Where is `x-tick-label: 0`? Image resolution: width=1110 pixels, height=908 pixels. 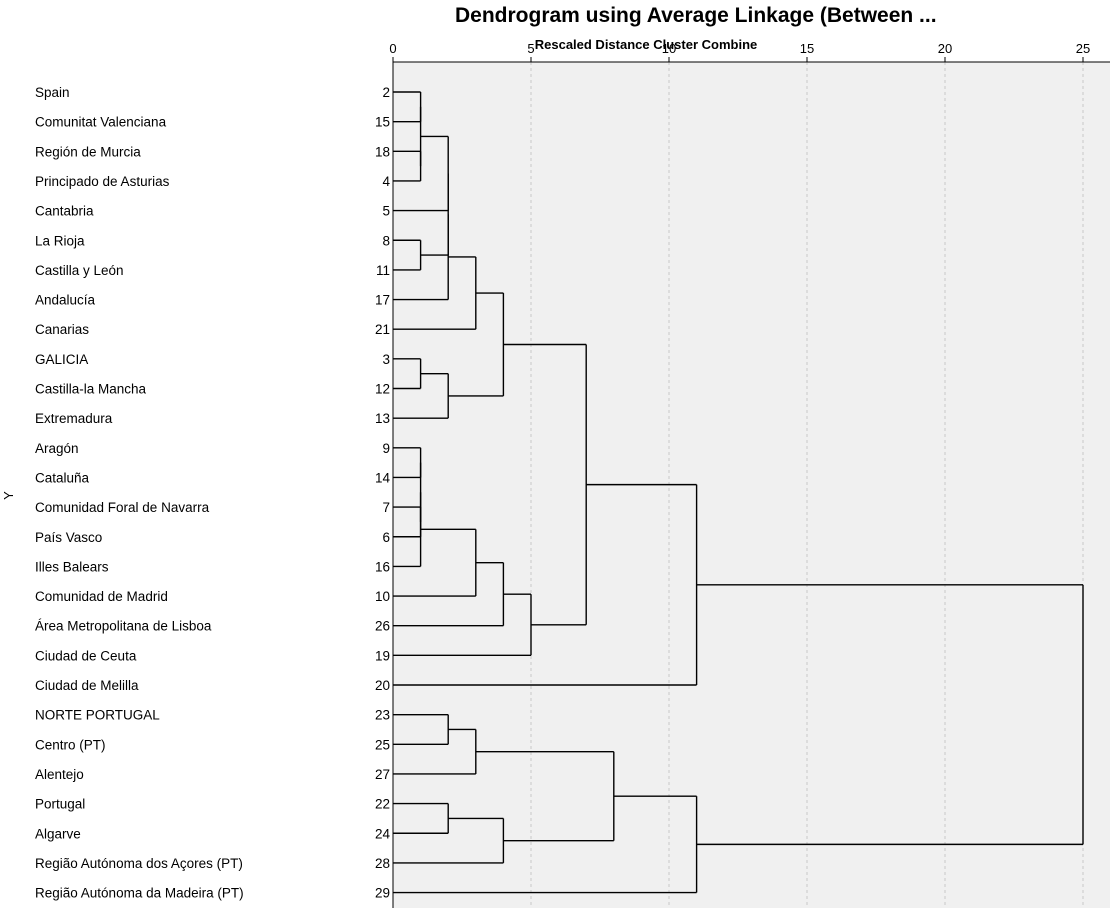
x-tick-label: 0 is located at coordinates (392, 48).